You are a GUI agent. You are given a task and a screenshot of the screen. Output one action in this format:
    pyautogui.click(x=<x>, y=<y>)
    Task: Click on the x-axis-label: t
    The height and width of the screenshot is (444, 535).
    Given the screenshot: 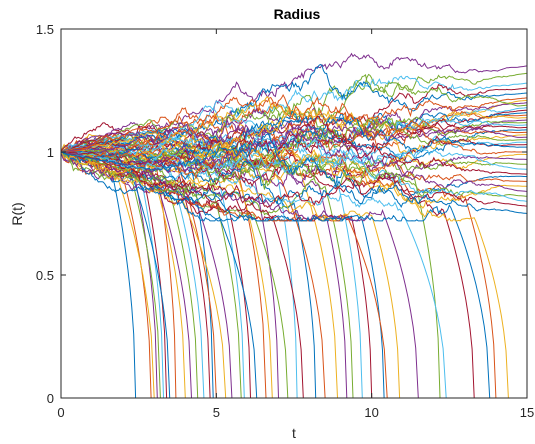 What is the action you would take?
    pyautogui.click(x=294, y=433)
    